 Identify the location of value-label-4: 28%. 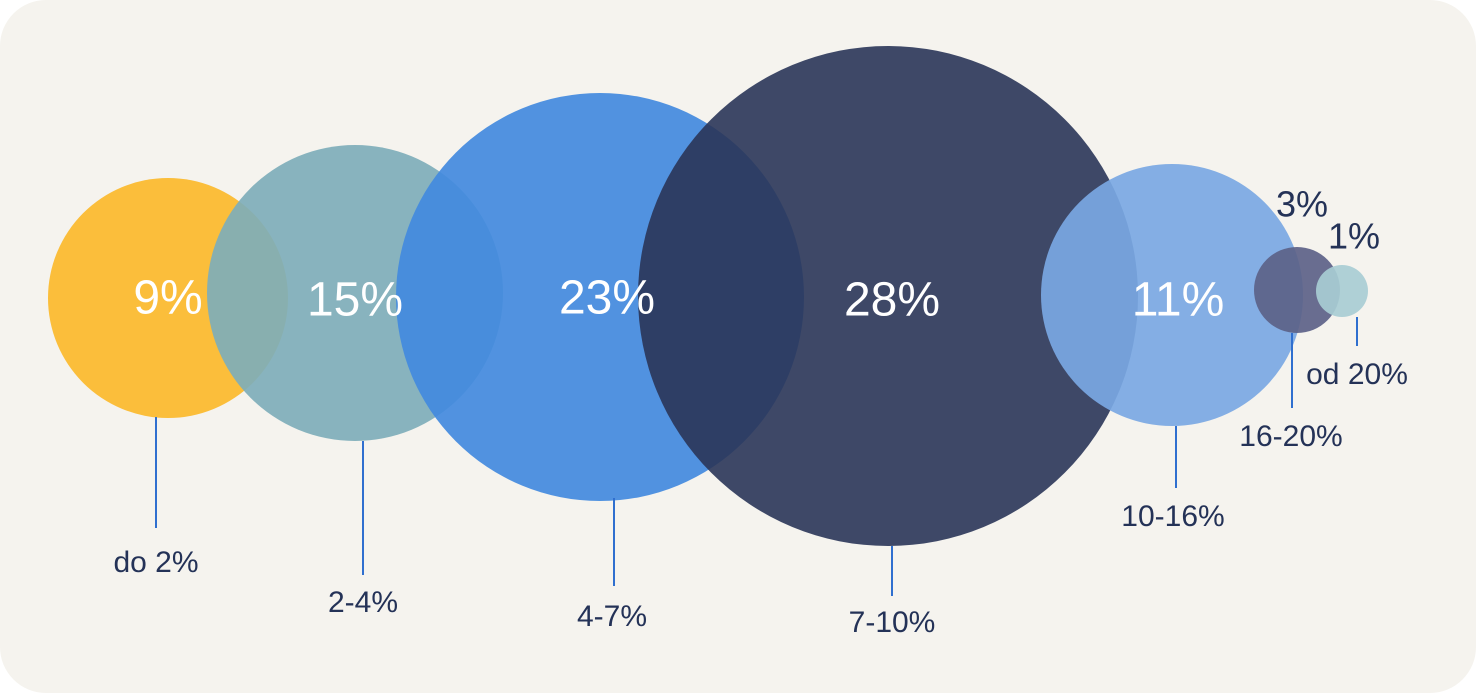
(892, 300).